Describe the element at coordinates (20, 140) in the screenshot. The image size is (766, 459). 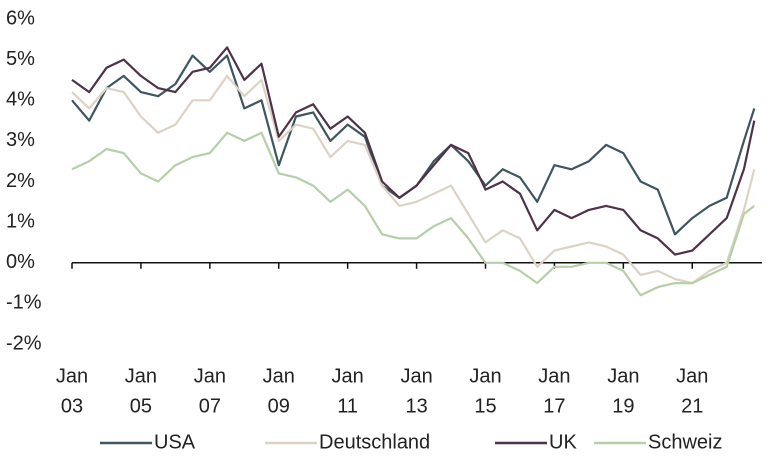
I see `y-tick-label: 3%` at that location.